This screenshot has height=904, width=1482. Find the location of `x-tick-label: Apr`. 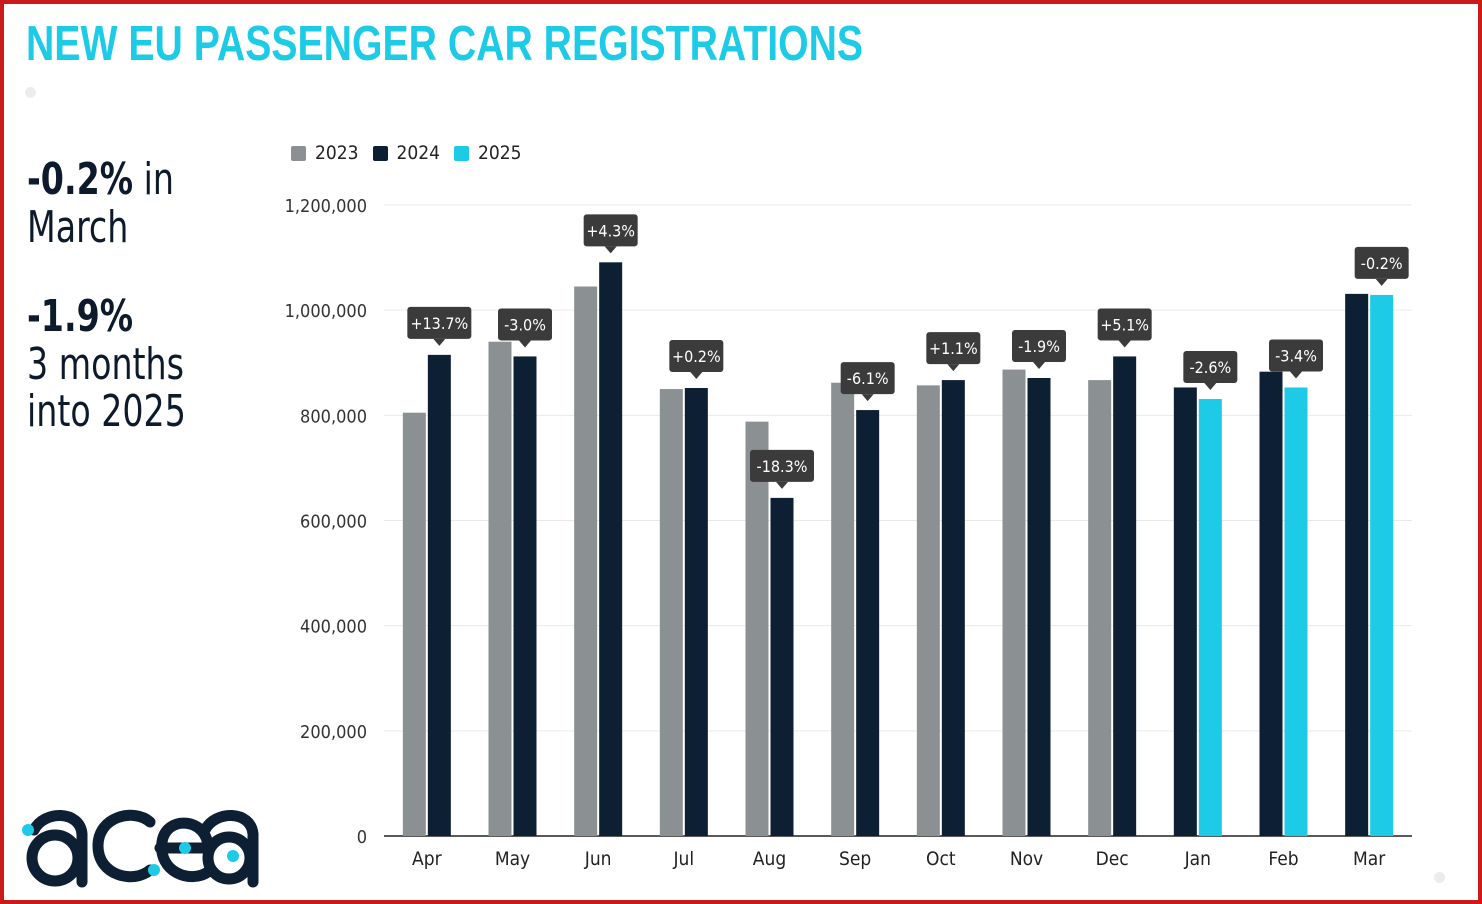

x-tick-label: Apr is located at coordinates (427, 859).